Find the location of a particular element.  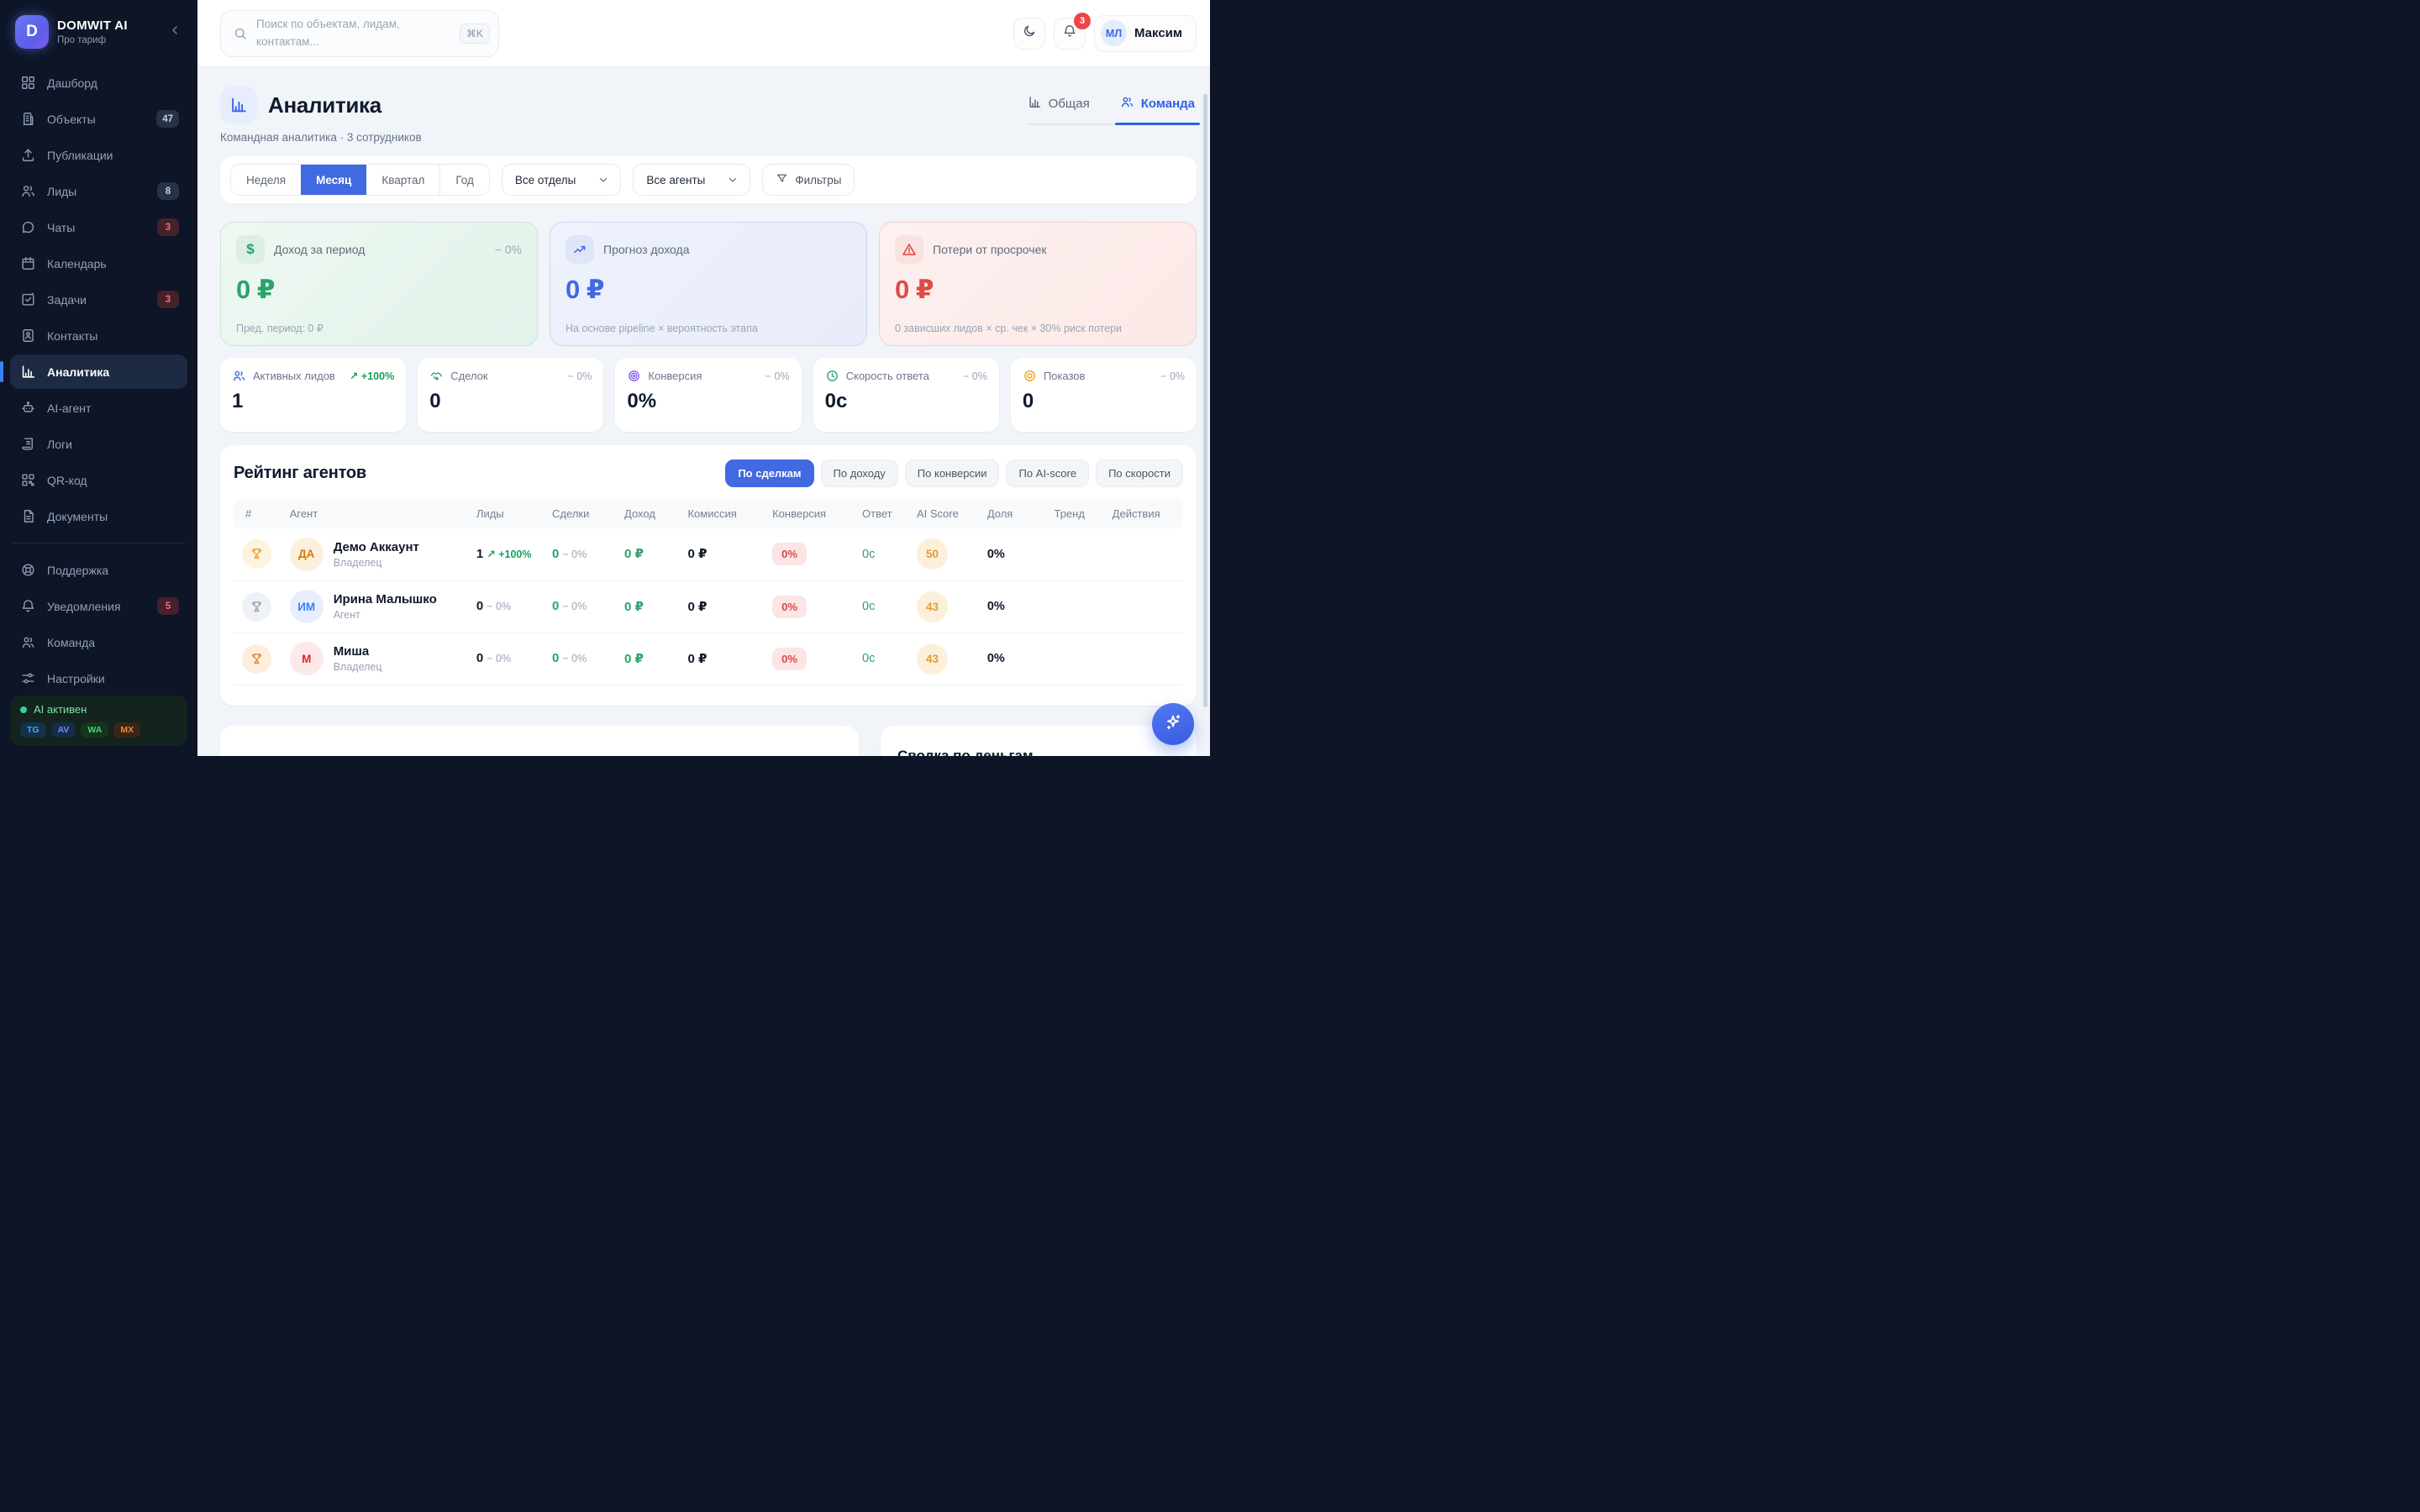

col-agent: Агент is located at coordinates (376, 513).